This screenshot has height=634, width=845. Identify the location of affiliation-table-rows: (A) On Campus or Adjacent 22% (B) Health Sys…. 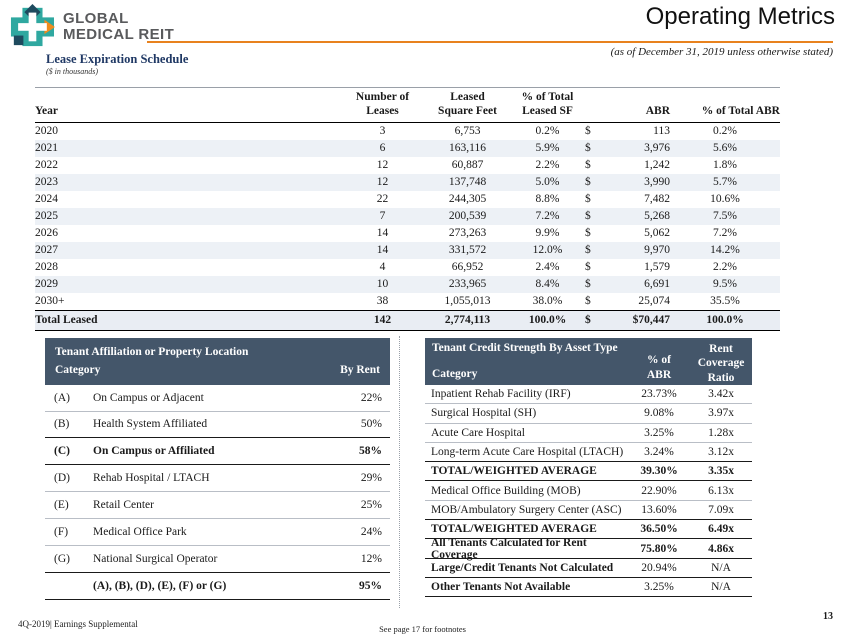
(217, 492).